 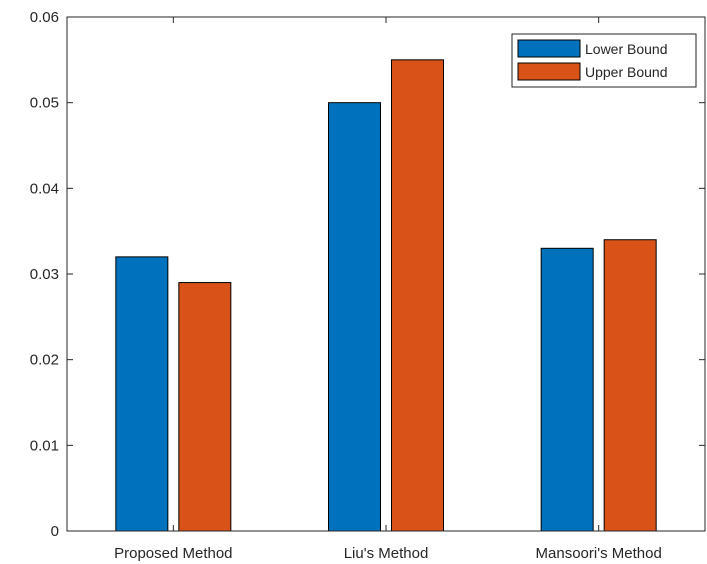 I want to click on y-tick-label: 0.04, so click(x=44, y=188).